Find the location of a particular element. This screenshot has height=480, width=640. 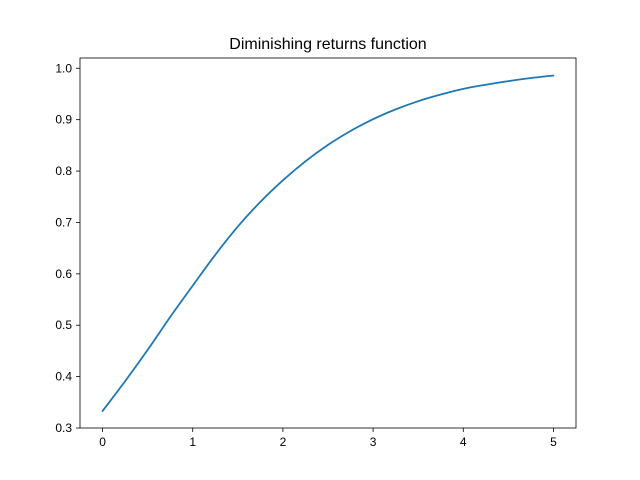

x-tick-label: 3 is located at coordinates (373, 442).